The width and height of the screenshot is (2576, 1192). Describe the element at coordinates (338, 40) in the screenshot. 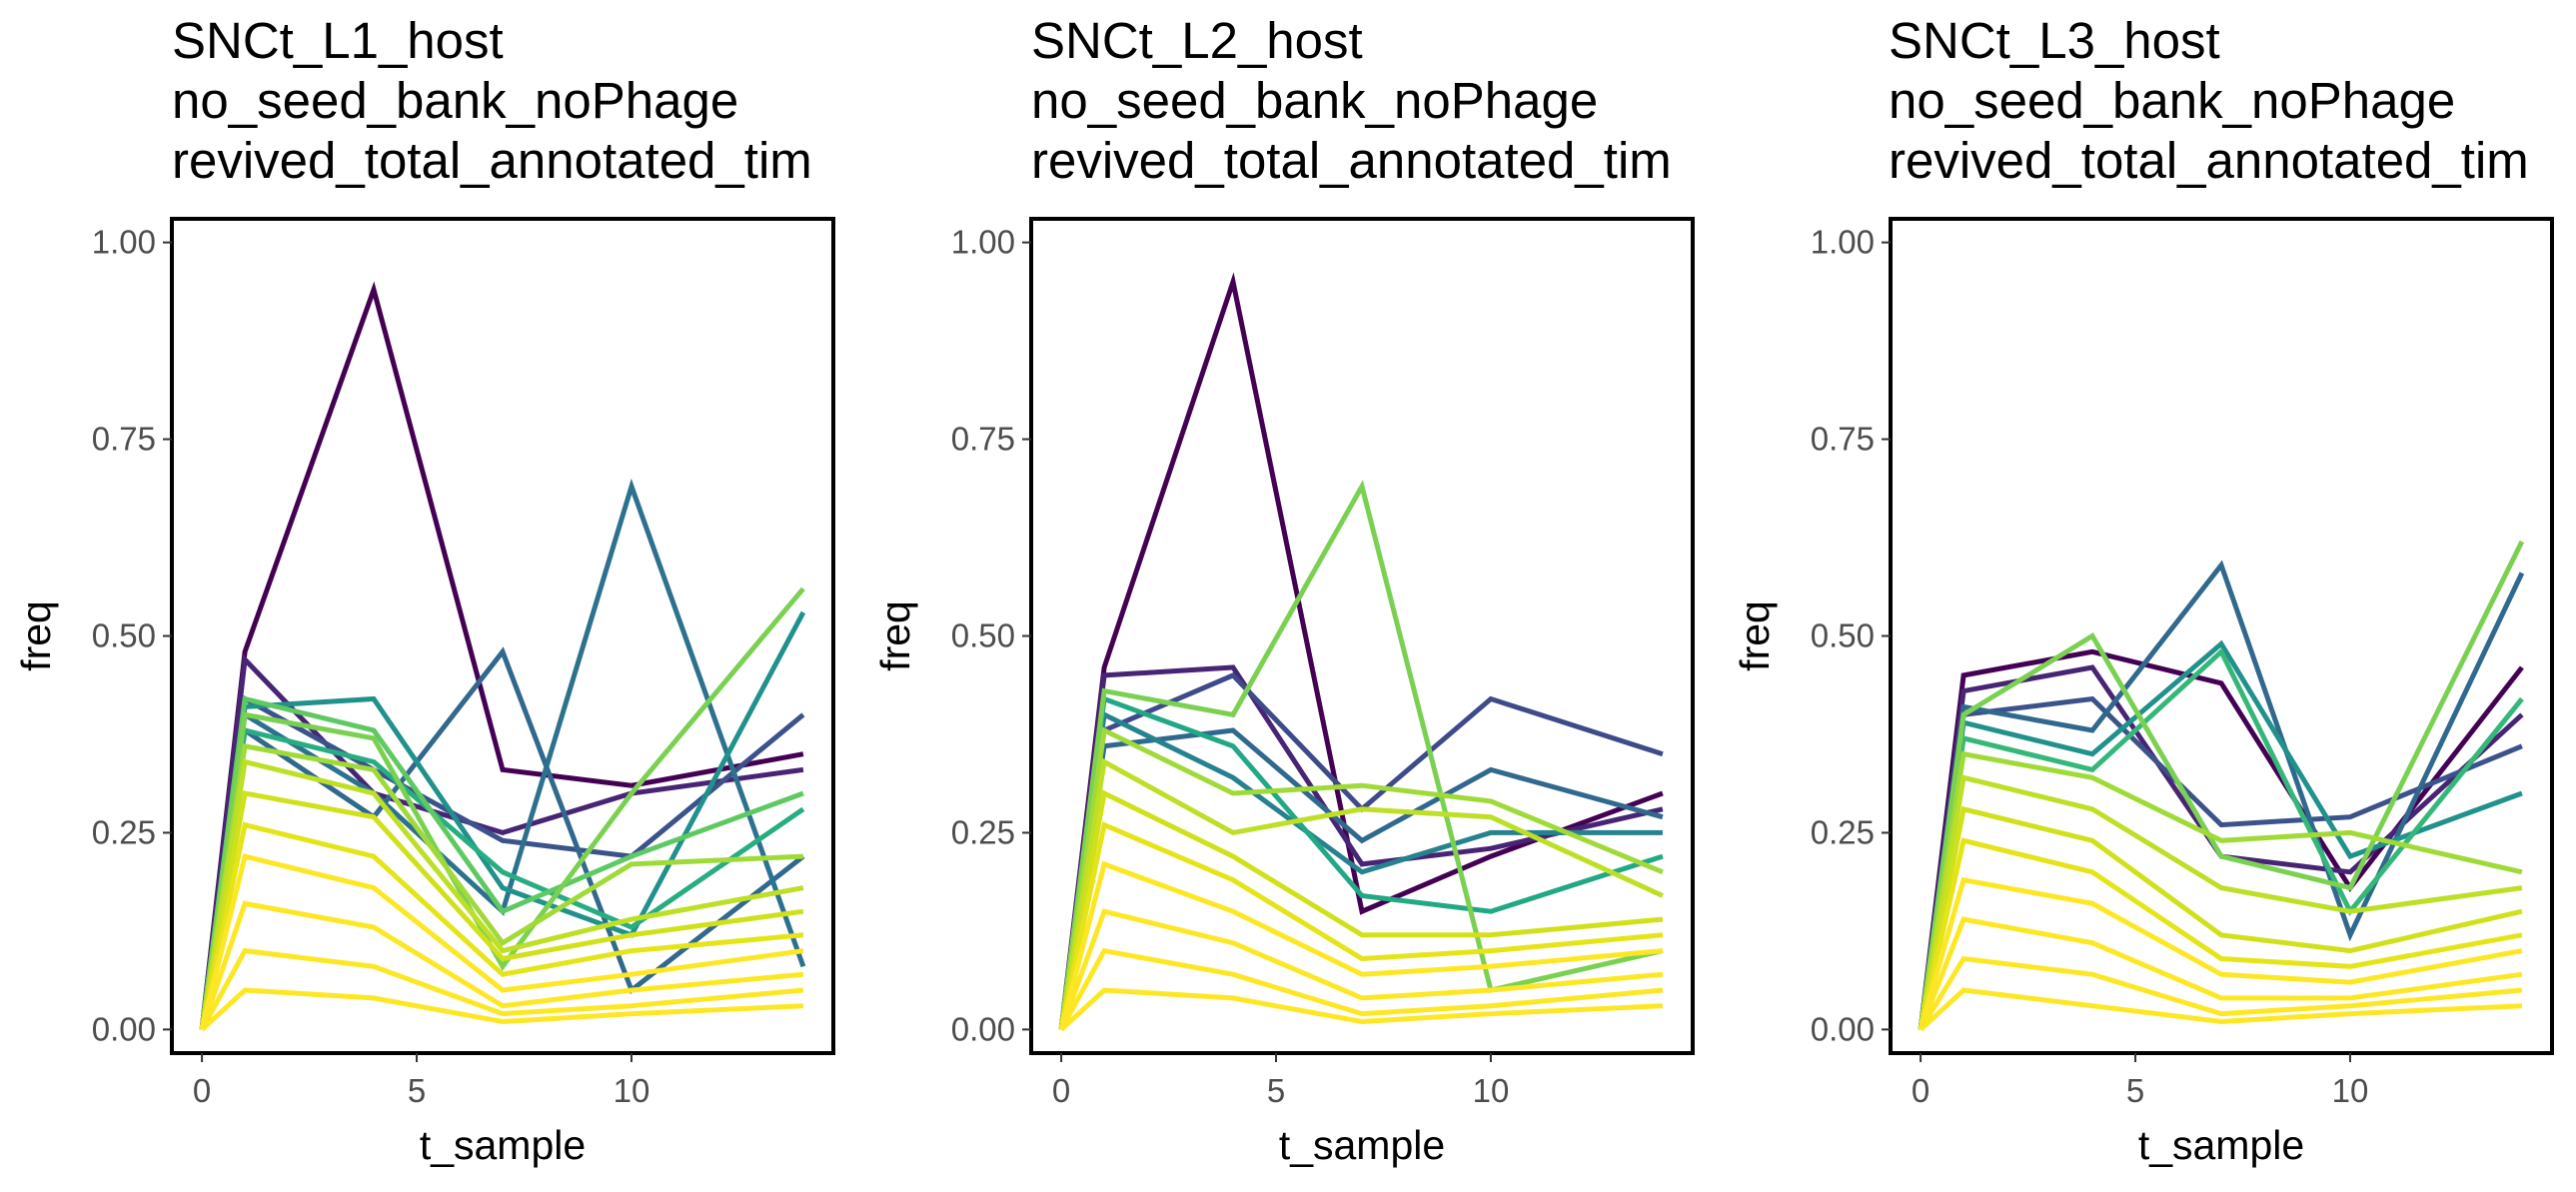

I see `panel-title-line-1: SNCt_L1_host` at that location.